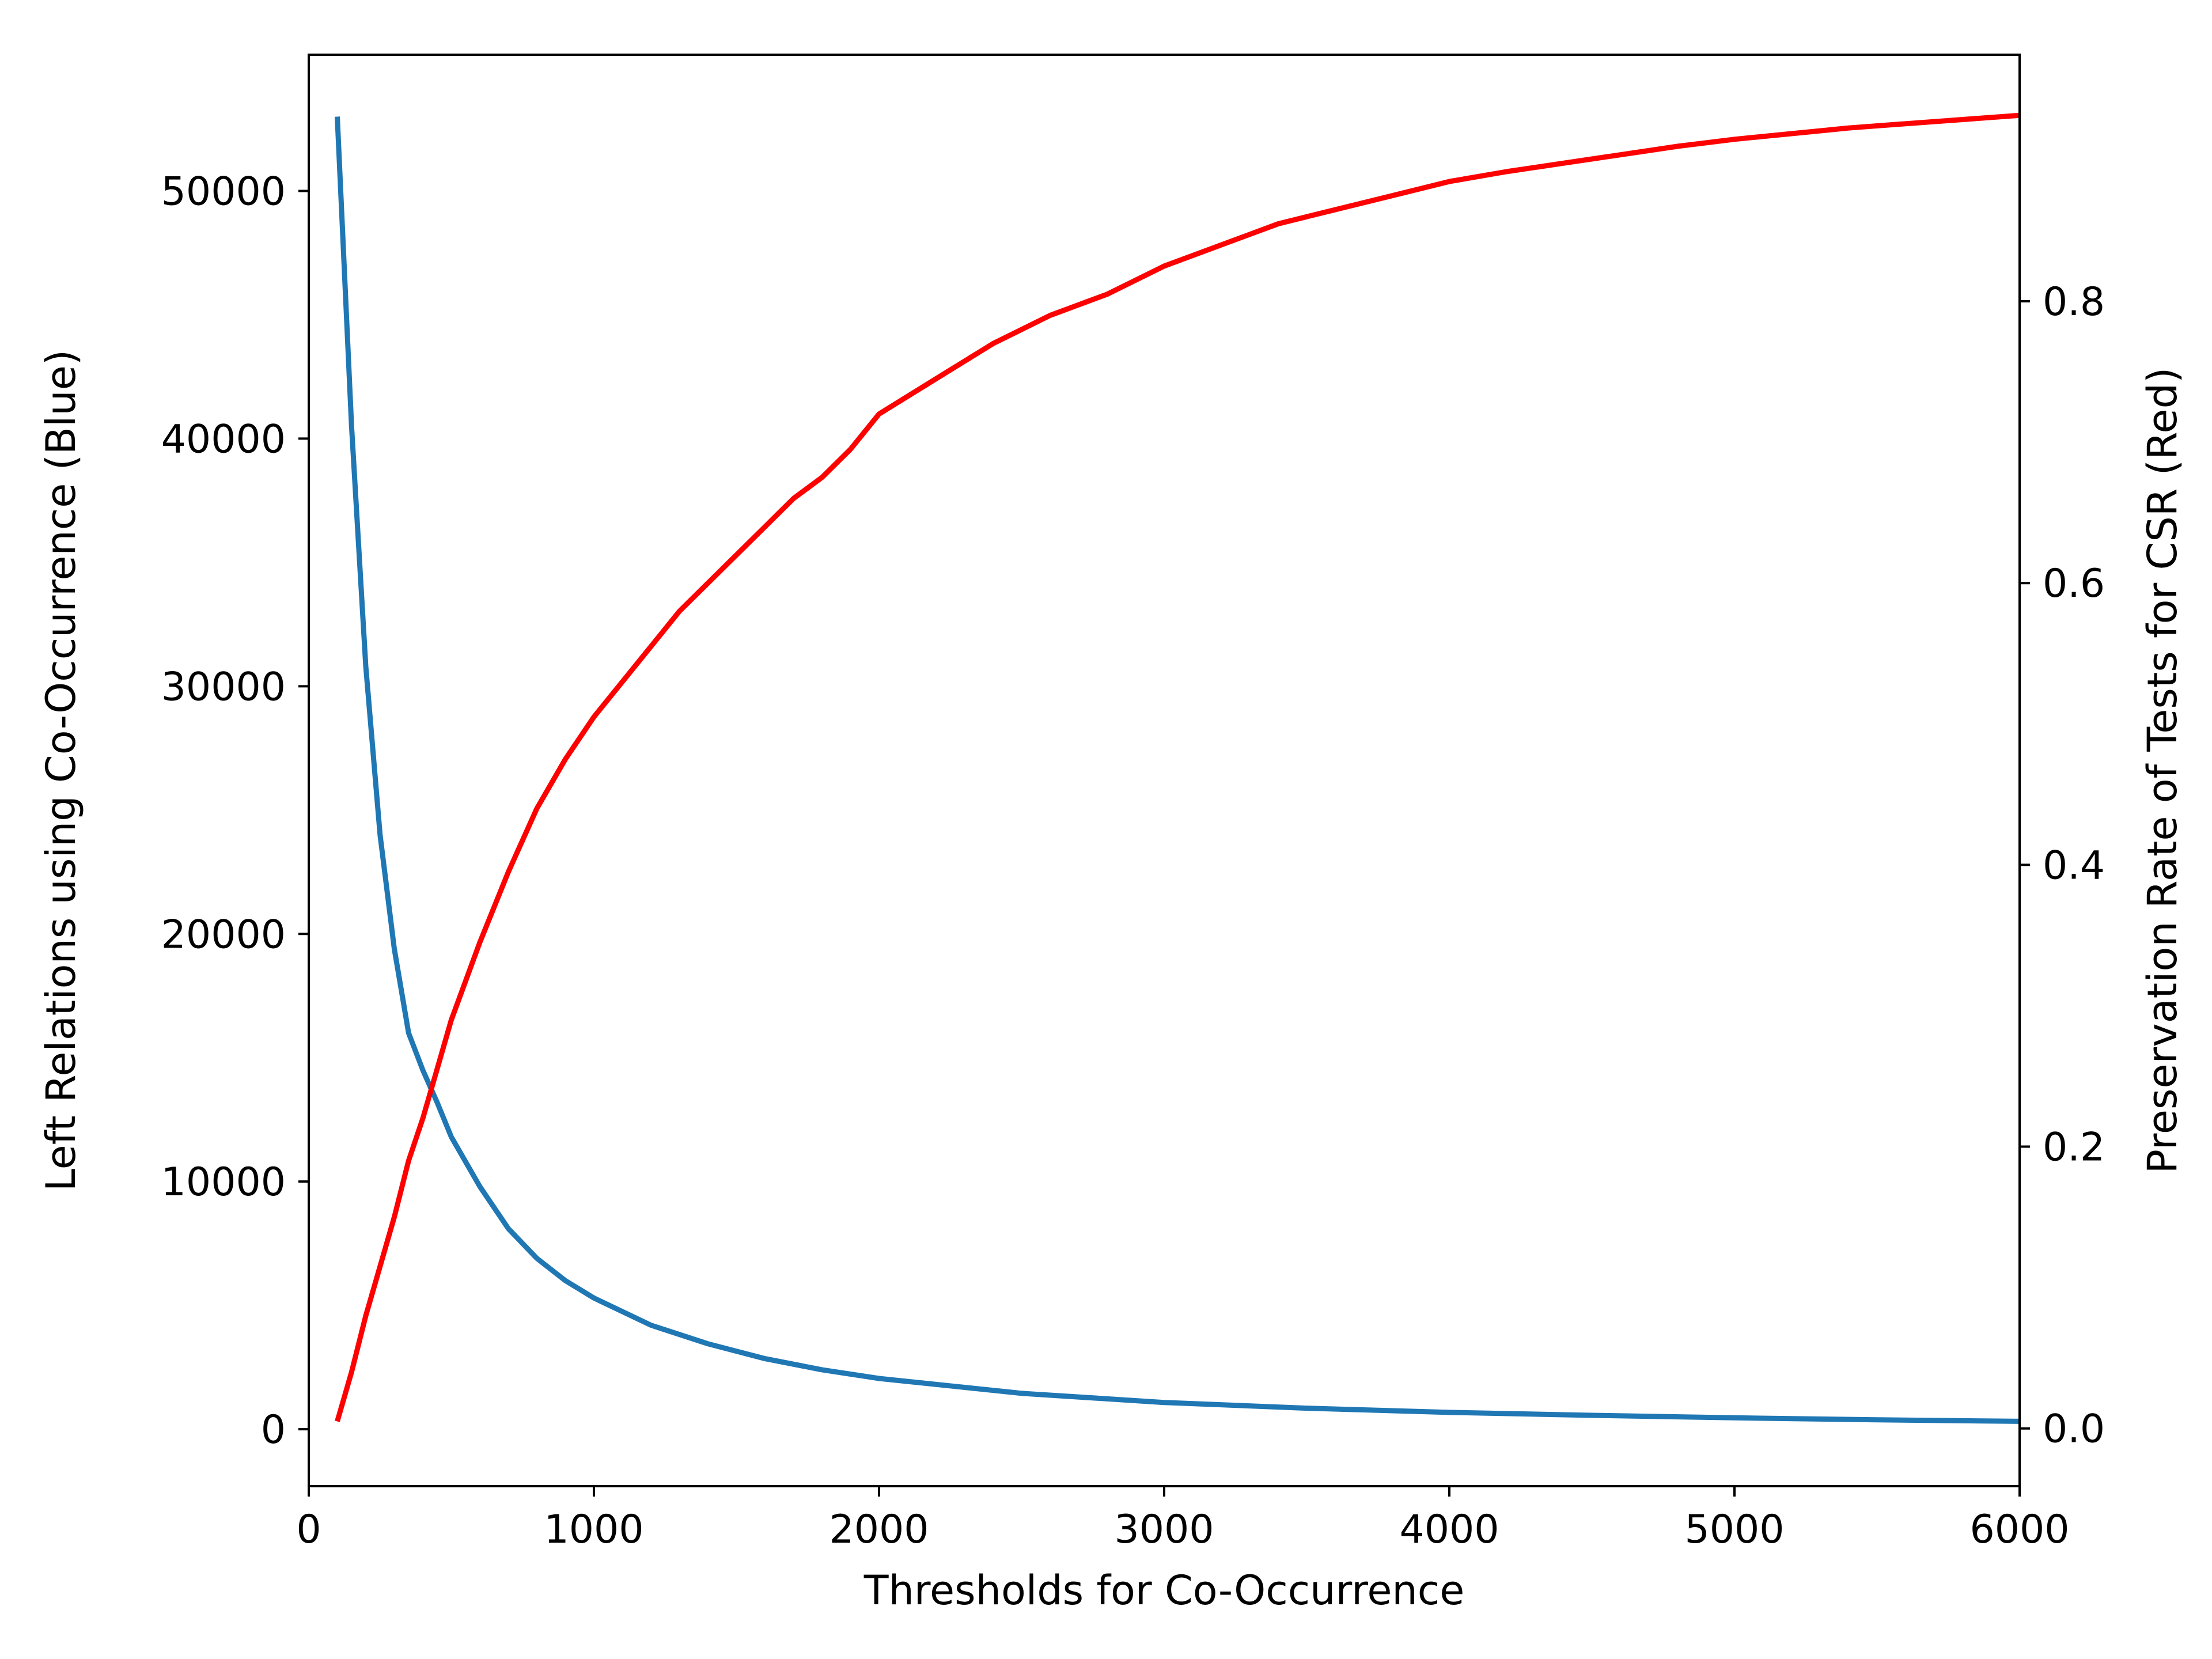 This screenshot has height=1659, width=2212. I want to click on left-y-tick-label: 30000, so click(223, 687).